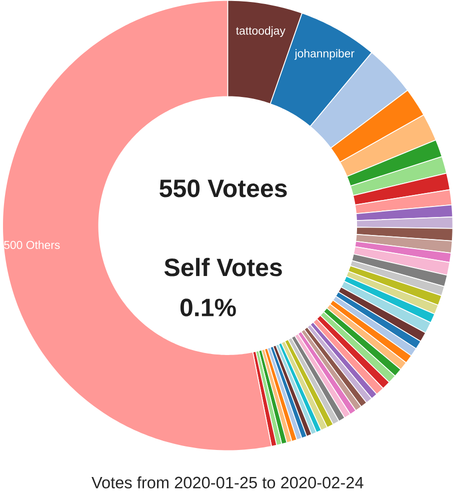 Image resolution: width=453 pixels, height=492 pixels. I want to click on slice-label: tattoodjay, so click(261, 31).